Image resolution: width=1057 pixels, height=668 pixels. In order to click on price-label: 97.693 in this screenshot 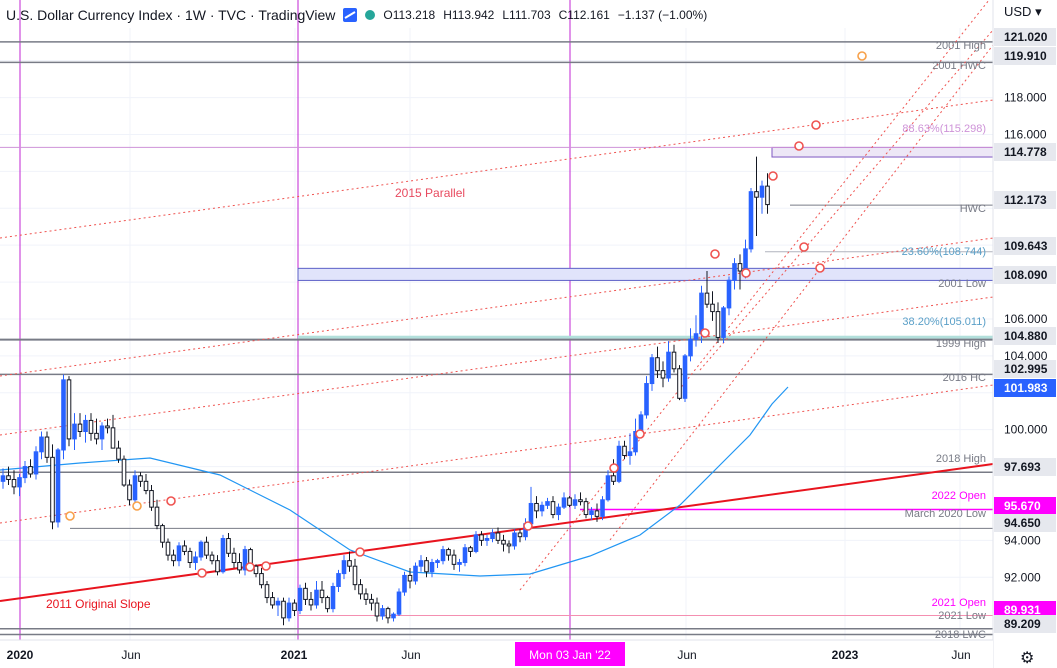, I will do `click(1022, 467)`.